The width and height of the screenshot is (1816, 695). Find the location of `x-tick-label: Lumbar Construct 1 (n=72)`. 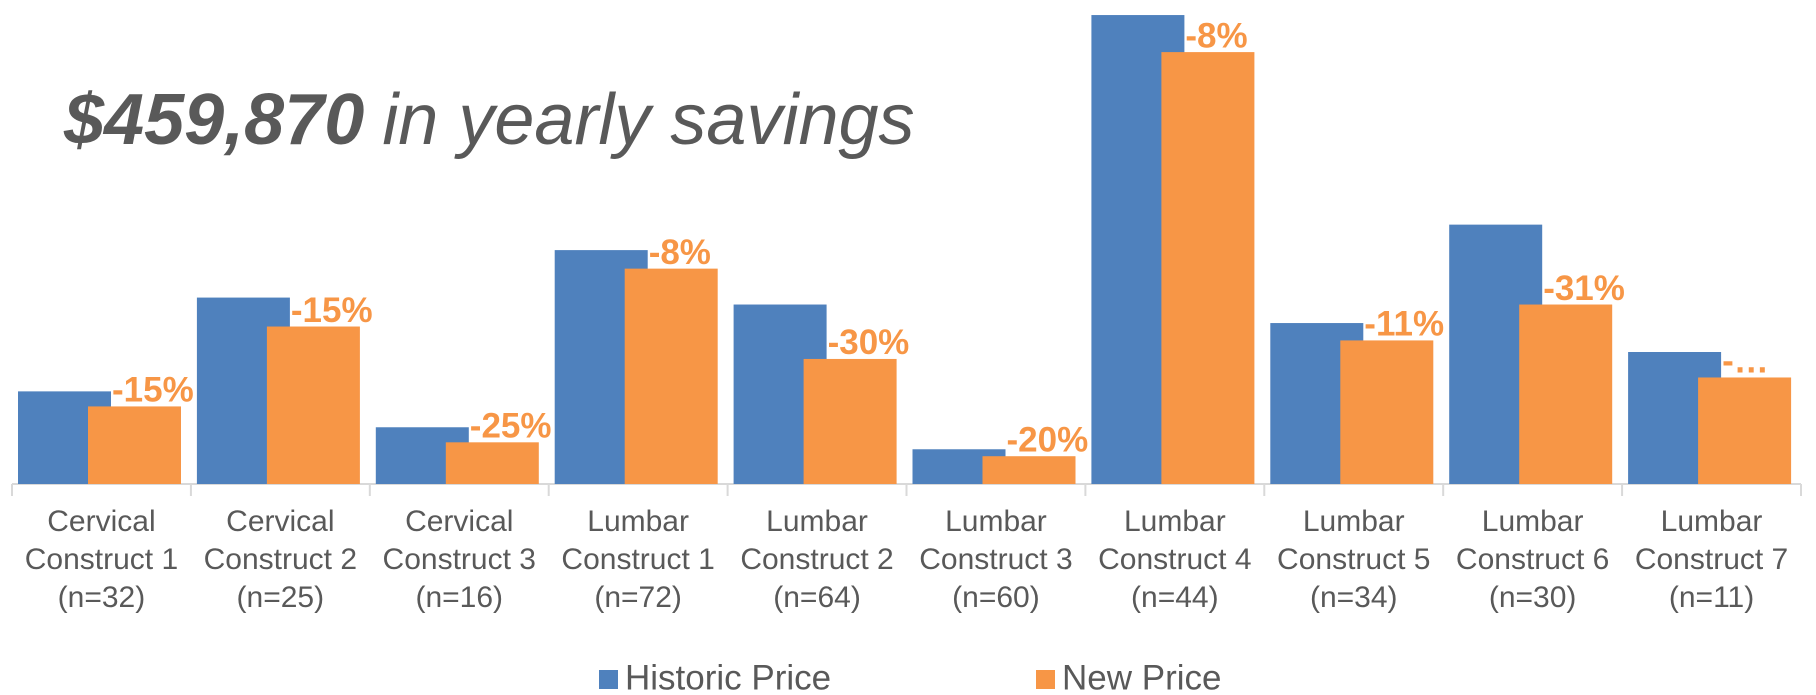

x-tick-label: Lumbar Construct 1 (n=72) is located at coordinates (638, 559).